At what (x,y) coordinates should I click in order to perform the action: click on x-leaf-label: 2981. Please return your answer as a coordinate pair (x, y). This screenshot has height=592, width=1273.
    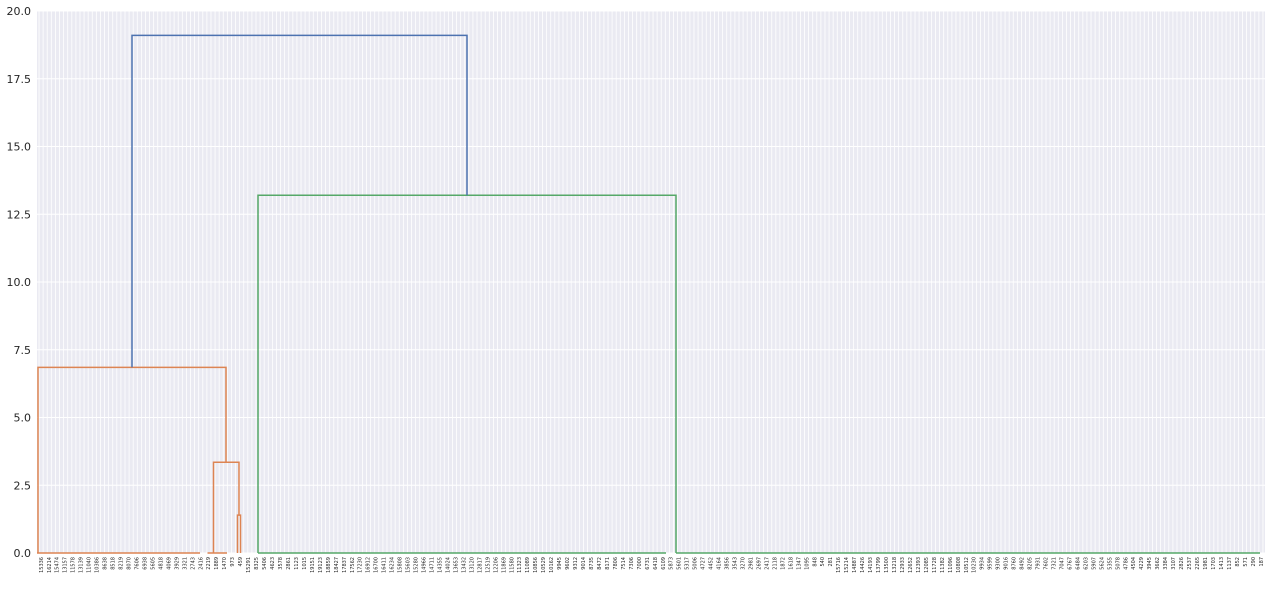
    Looking at the image, I should click on (752, 563).